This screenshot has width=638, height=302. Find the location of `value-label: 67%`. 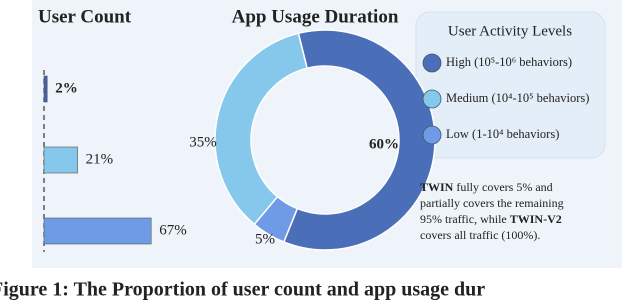

value-label: 67% is located at coordinates (173, 230).